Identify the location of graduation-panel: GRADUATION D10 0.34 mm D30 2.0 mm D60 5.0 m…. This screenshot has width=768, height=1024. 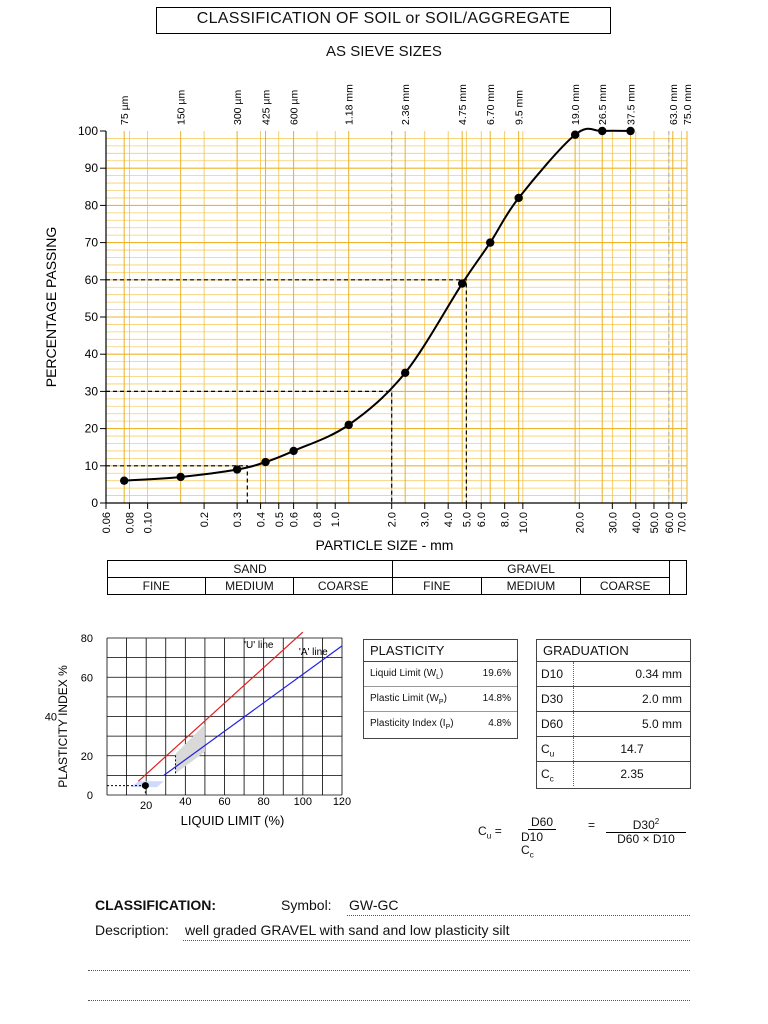
(613, 714).